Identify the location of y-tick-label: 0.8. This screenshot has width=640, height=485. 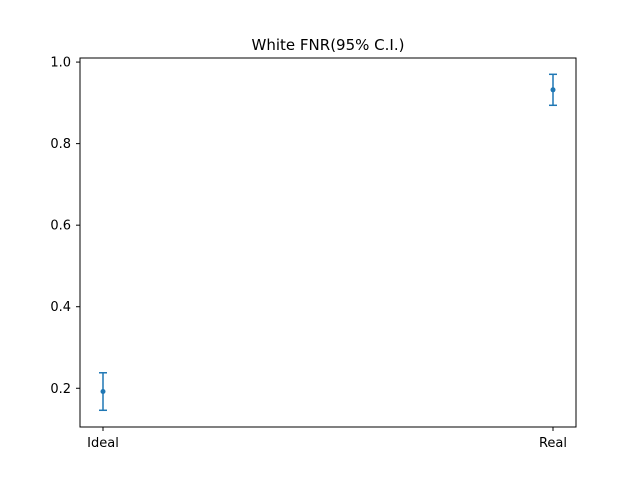
(60, 144).